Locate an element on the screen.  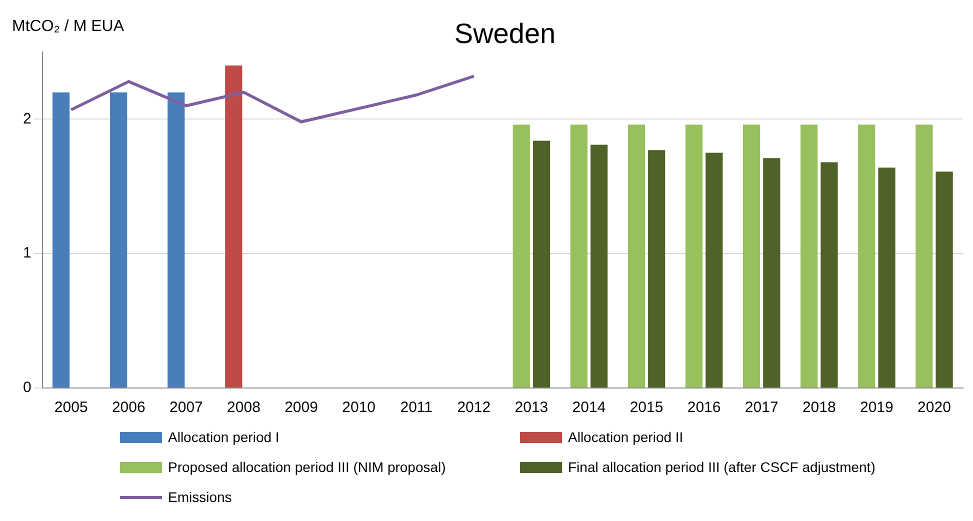
y-tick-label: 0 is located at coordinates (27, 387).